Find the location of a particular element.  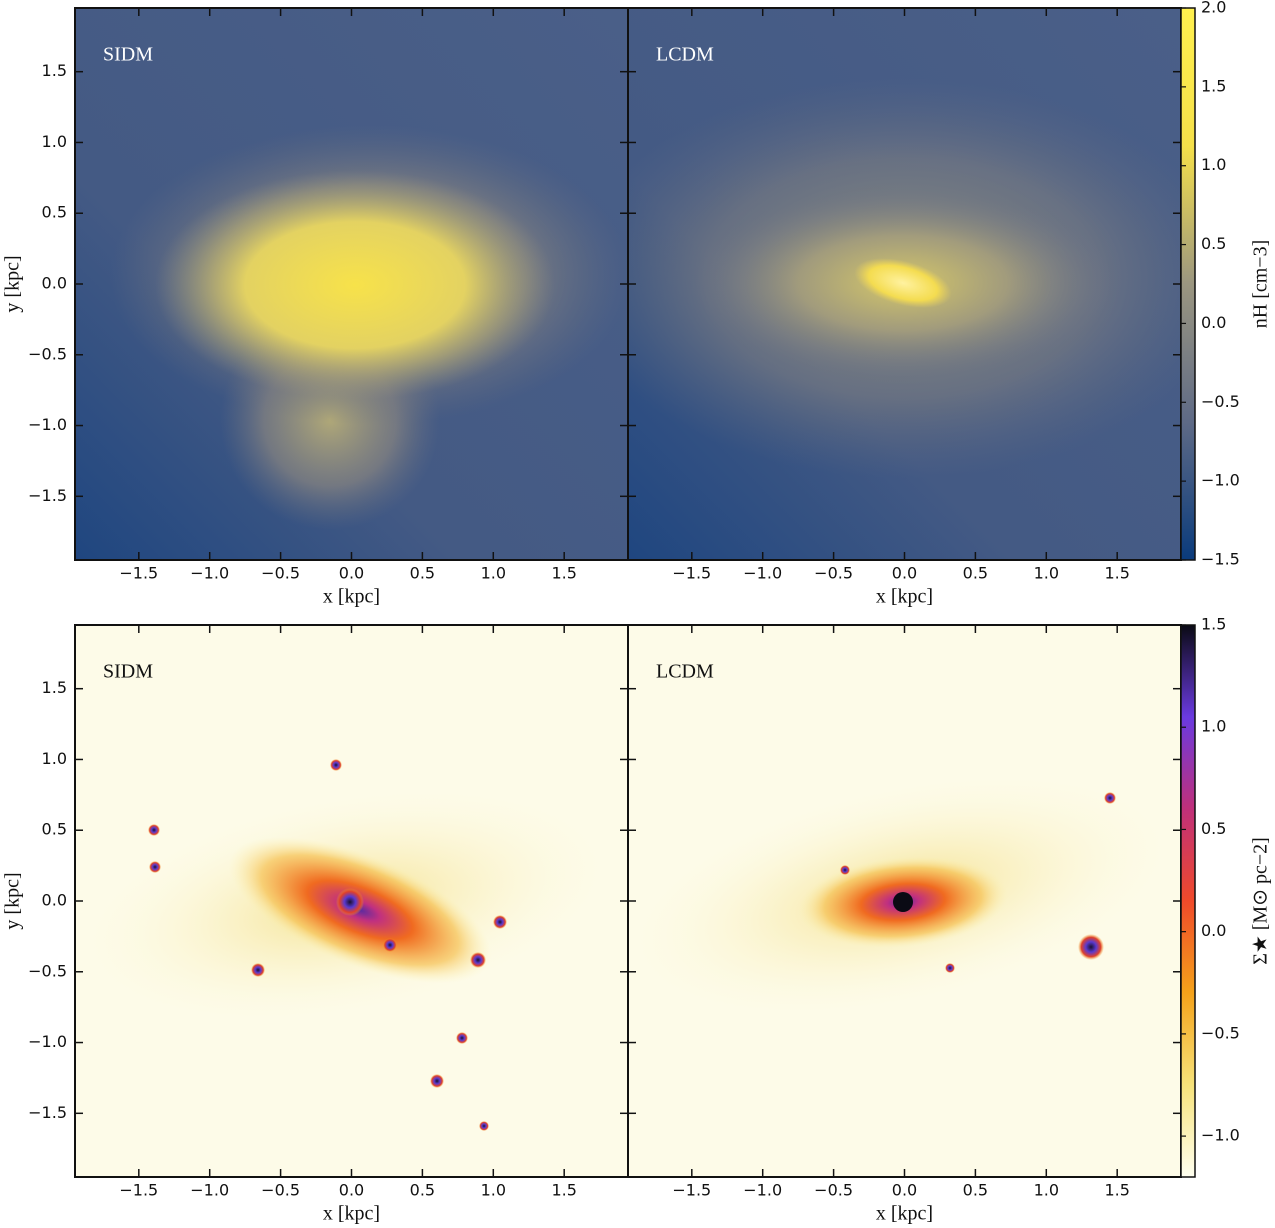

colorbar-label: nH [cm−3] is located at coordinates (1261, 284).